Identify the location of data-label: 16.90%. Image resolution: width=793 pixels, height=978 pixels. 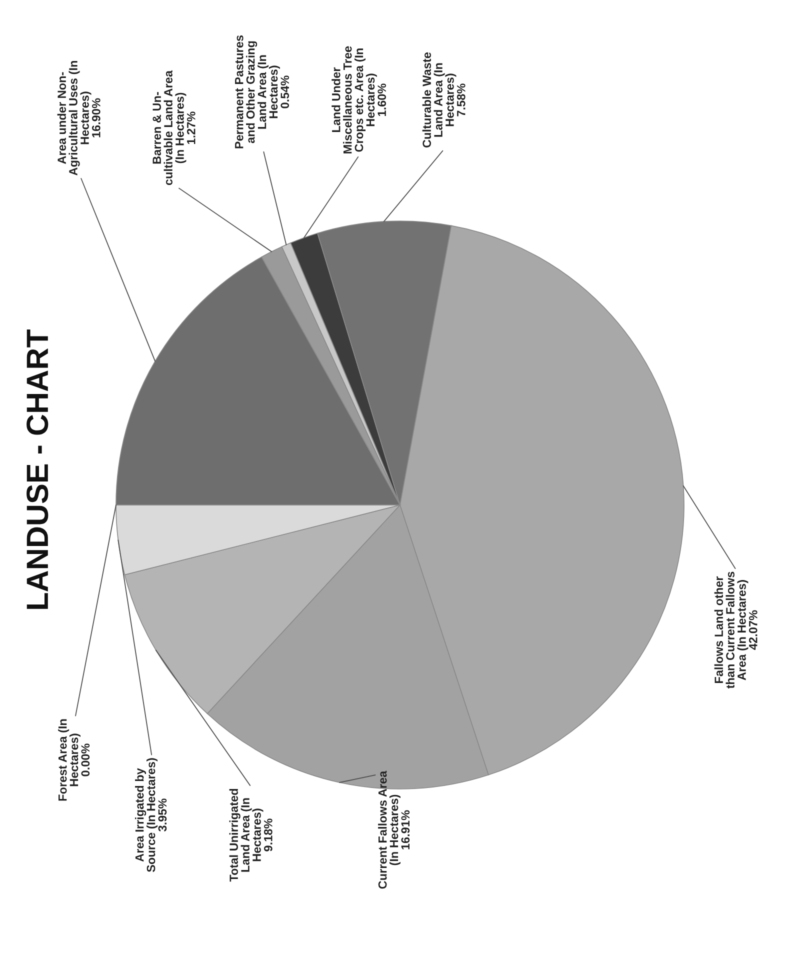
(96, 118).